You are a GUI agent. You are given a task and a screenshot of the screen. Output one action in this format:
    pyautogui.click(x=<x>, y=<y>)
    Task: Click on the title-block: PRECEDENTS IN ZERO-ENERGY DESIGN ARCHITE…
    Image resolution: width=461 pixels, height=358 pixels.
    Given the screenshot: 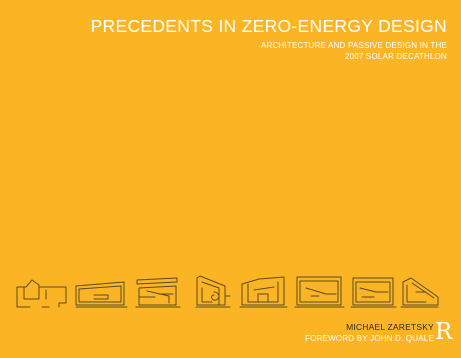 What is the action you would take?
    pyautogui.click(x=269, y=39)
    